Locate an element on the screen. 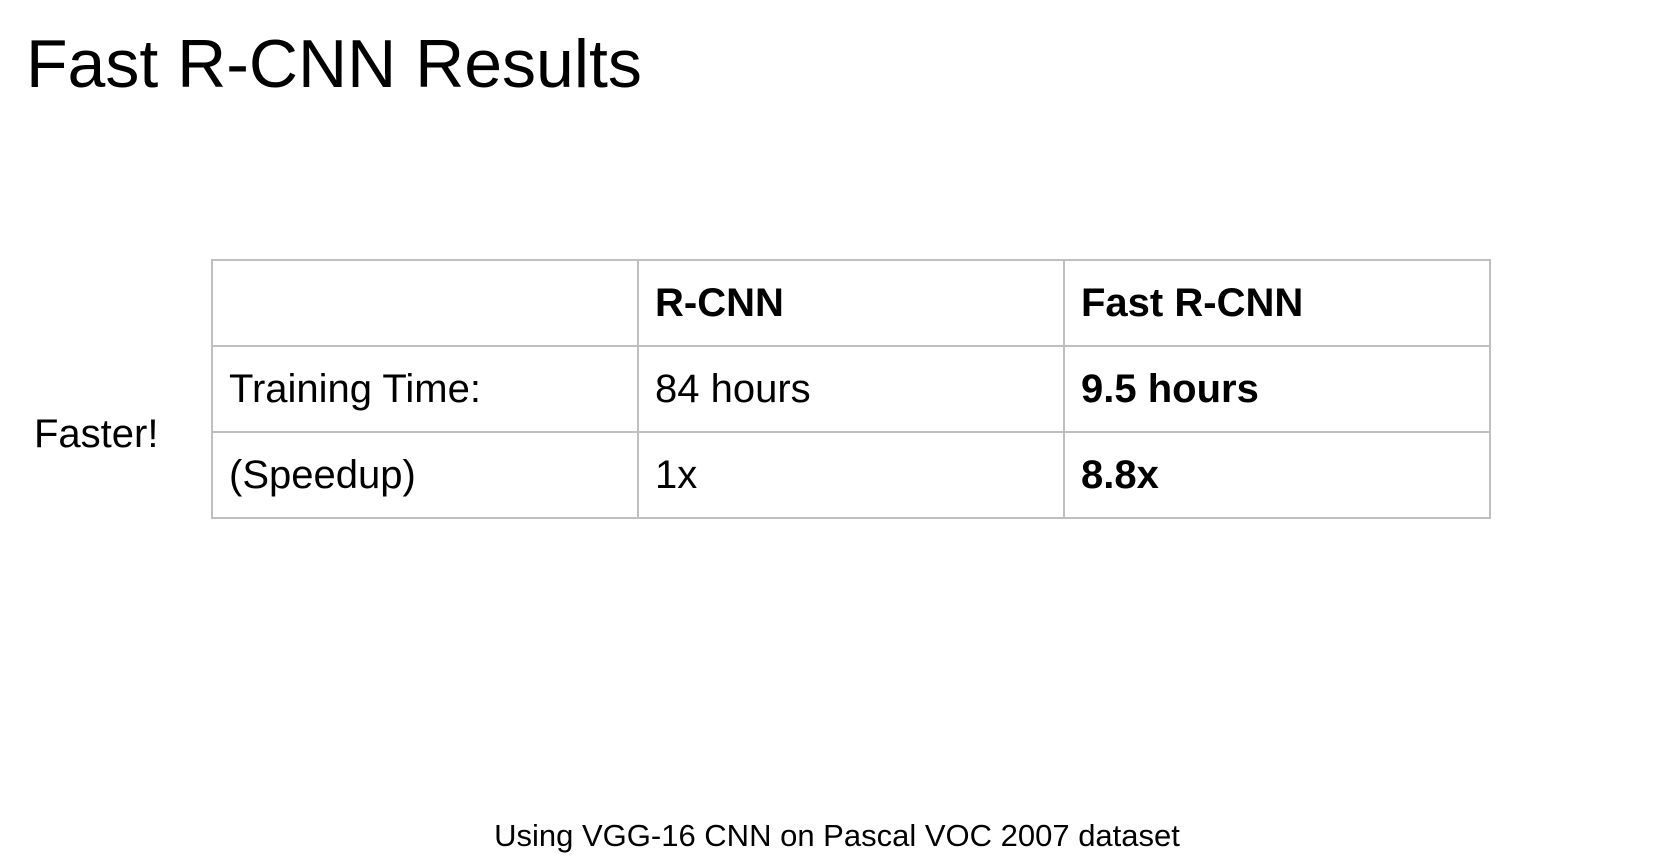 This screenshot has width=1674, height=859. table-row-training-time: Training Time: 84 hours 9.5 hours is located at coordinates (851, 389).